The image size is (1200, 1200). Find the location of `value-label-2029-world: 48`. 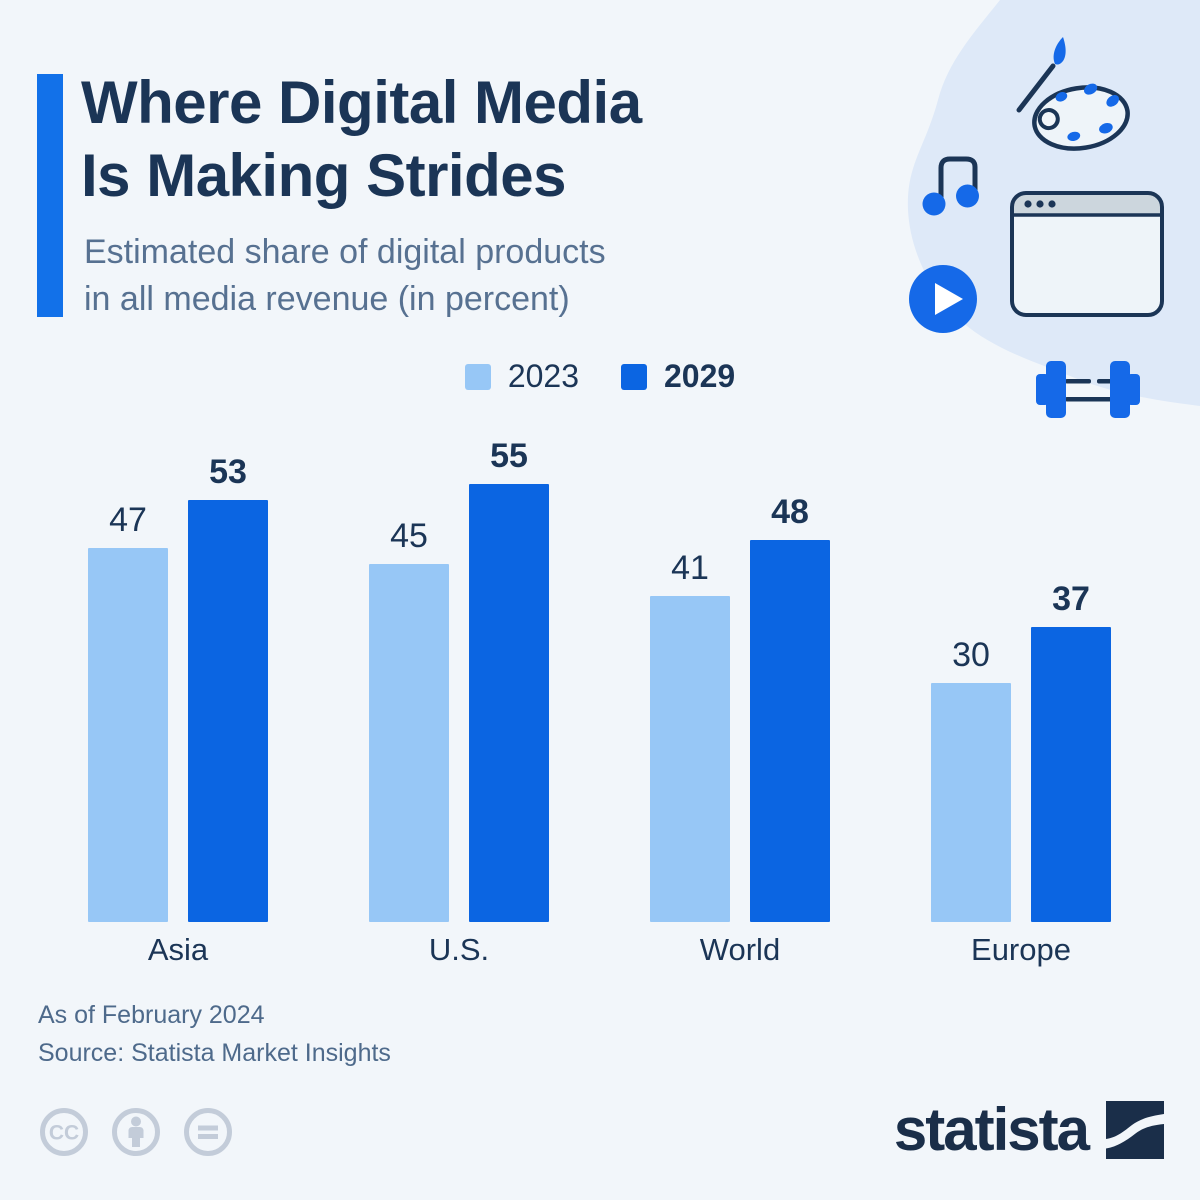

value-label-2029-world: 48 is located at coordinates (790, 512).